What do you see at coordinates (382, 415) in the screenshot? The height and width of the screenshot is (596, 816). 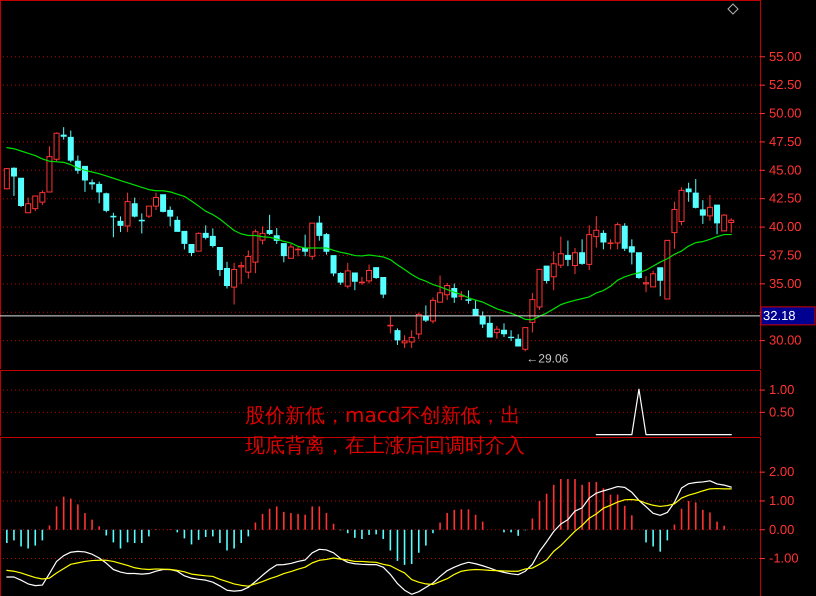 I see `annotation: 股价新低，macd不创新低，出` at bounding box center [382, 415].